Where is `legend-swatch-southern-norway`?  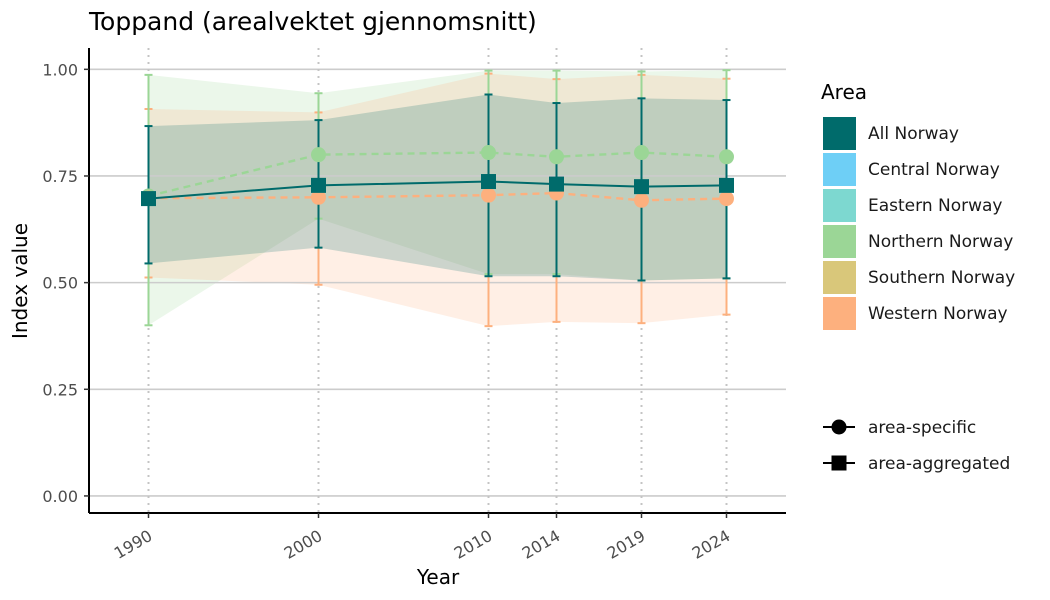
legend-swatch-southern-norway is located at coordinates (839, 277).